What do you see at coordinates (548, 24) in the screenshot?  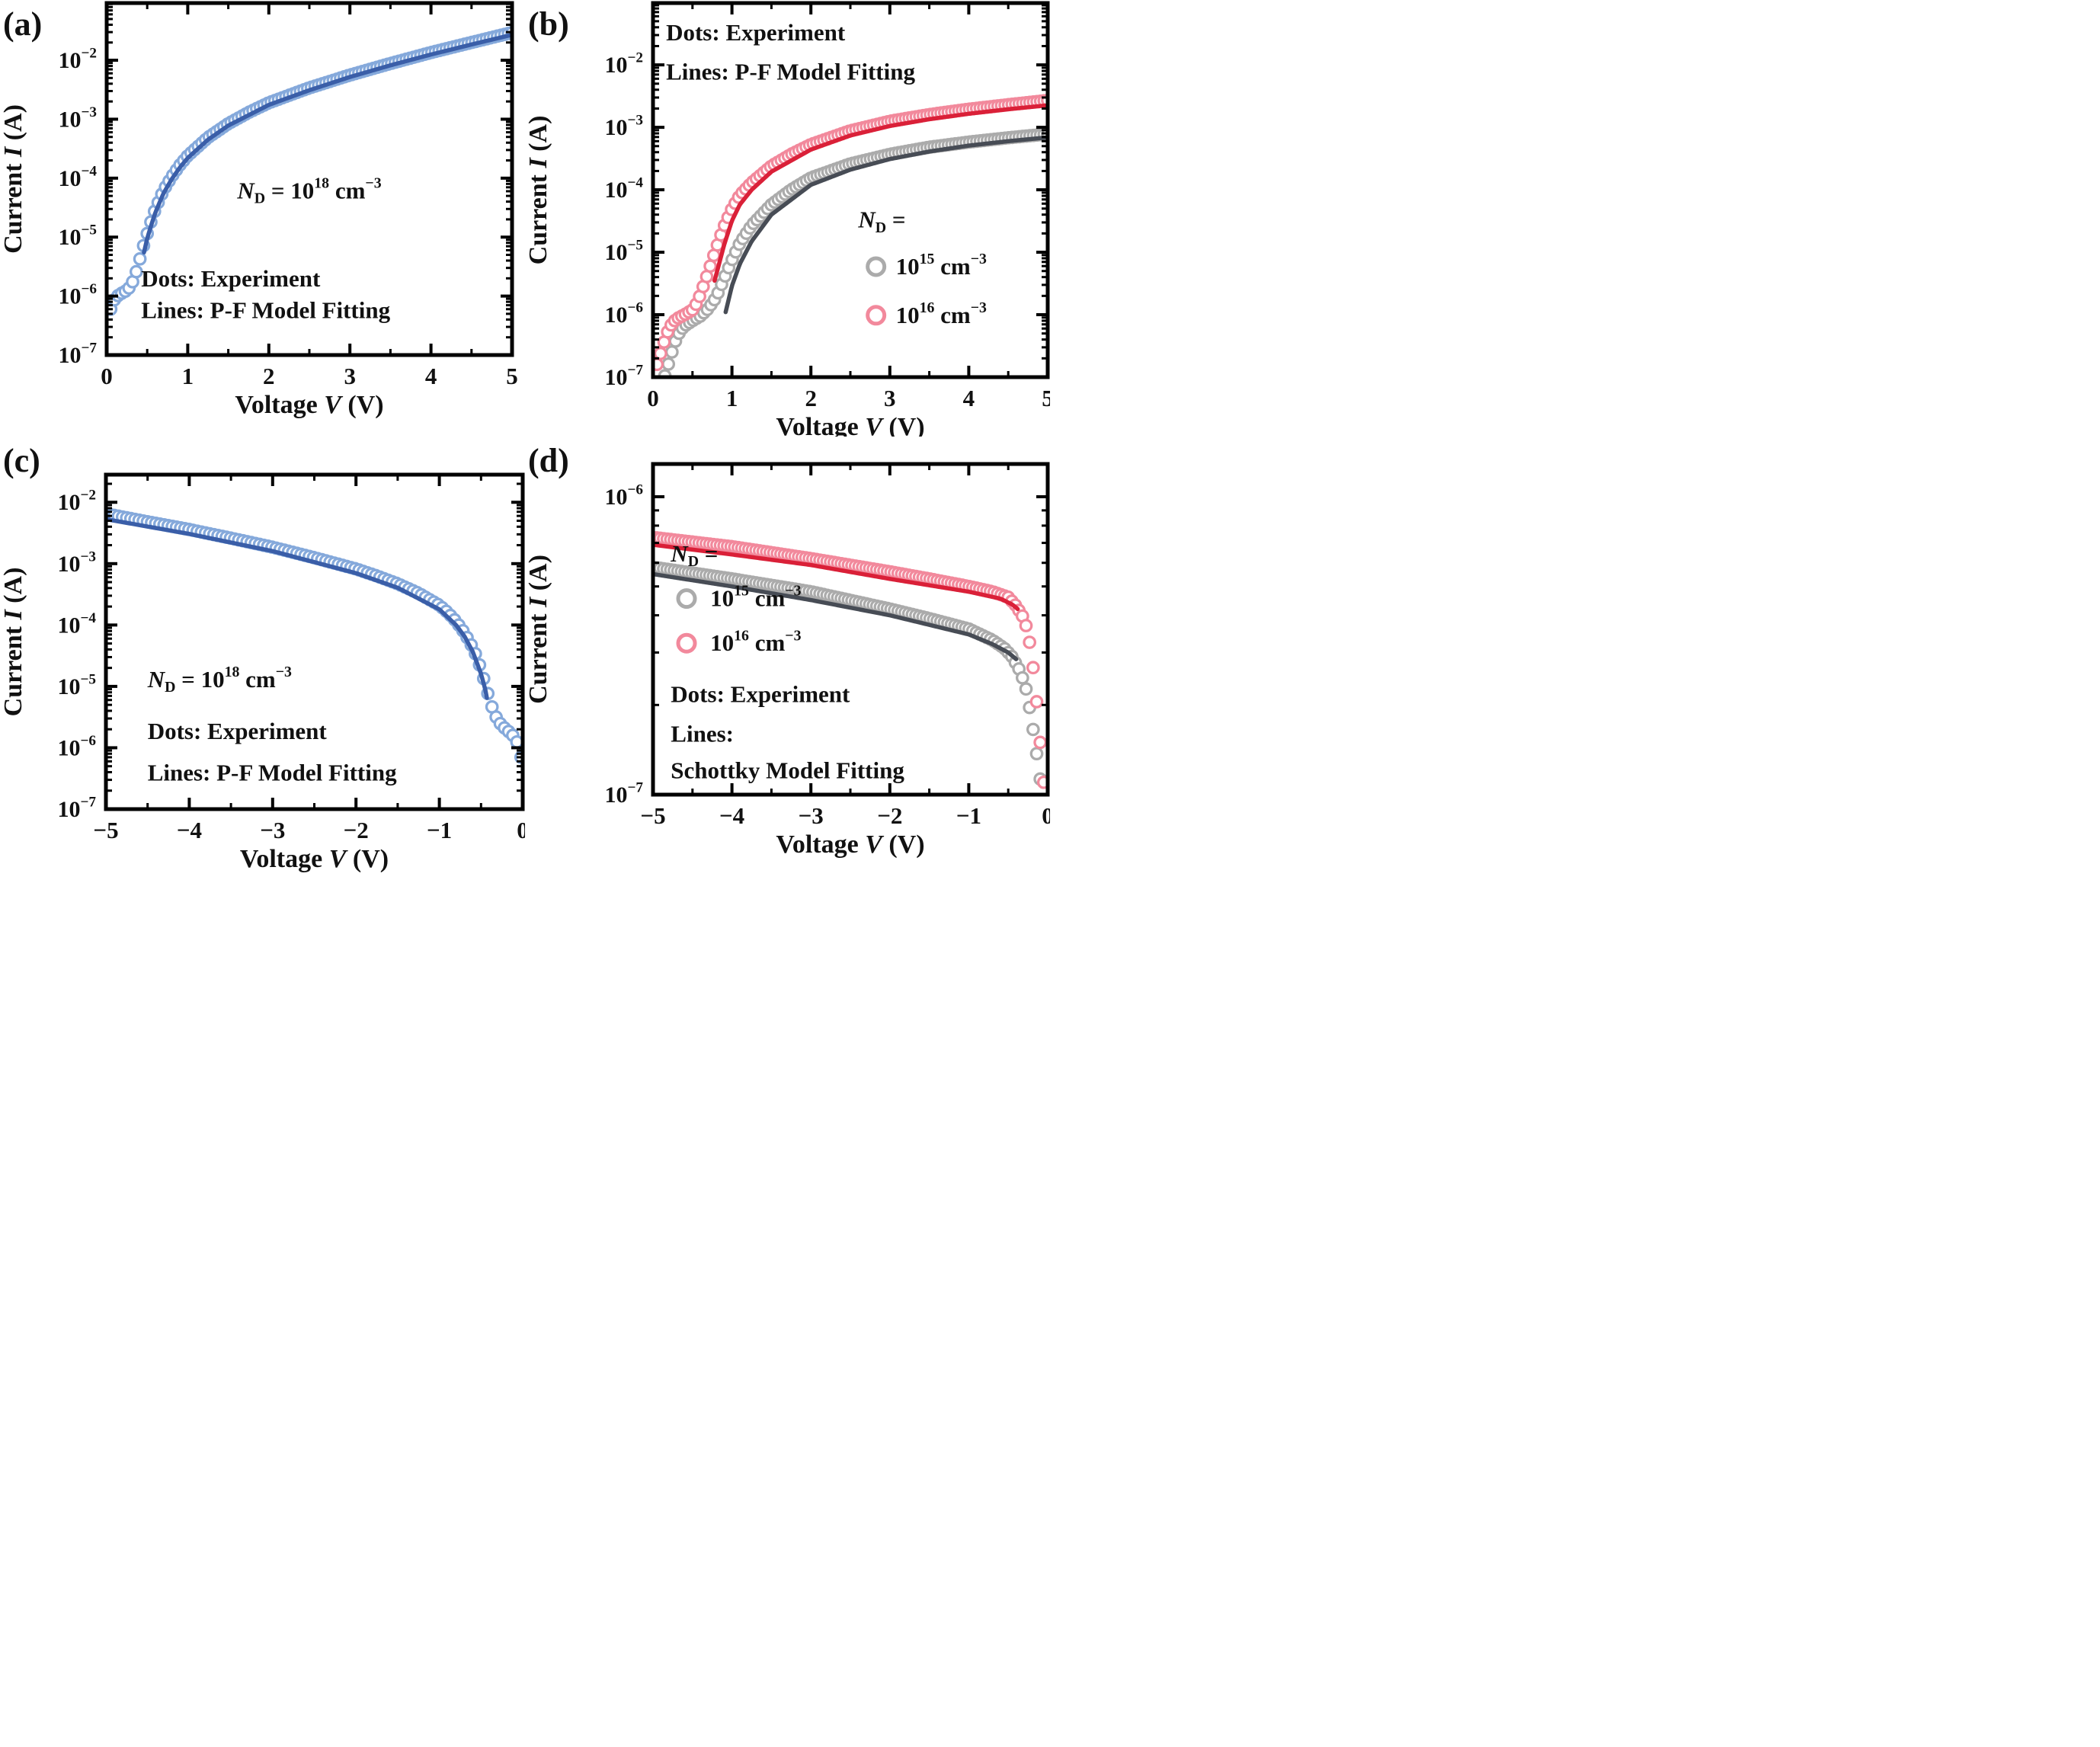 I see `panel-label: (b)` at bounding box center [548, 24].